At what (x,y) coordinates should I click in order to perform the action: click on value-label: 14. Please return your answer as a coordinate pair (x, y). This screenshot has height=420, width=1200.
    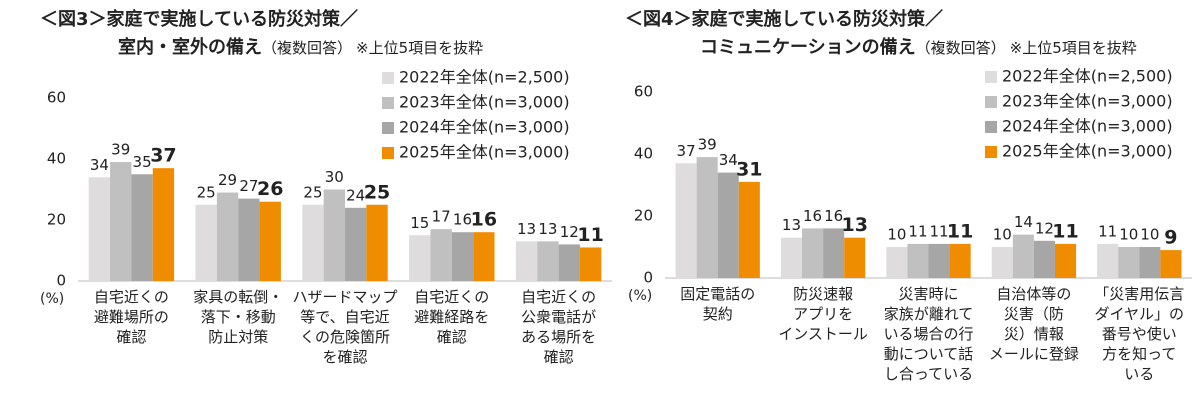
    Looking at the image, I should click on (1023, 222).